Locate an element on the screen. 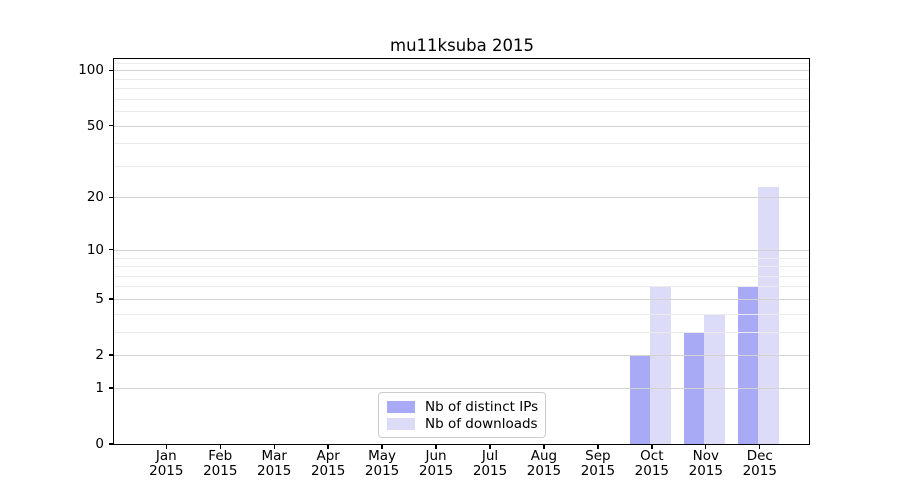 This screenshot has width=900, height=500. x-tick-month: Jul is located at coordinates (490, 456).